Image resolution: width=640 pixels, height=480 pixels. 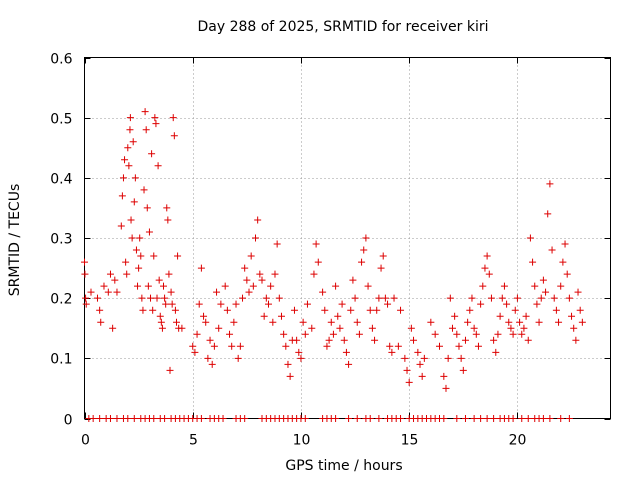 What do you see at coordinates (85, 441) in the screenshot?
I see `x-tick-label: 0` at bounding box center [85, 441].